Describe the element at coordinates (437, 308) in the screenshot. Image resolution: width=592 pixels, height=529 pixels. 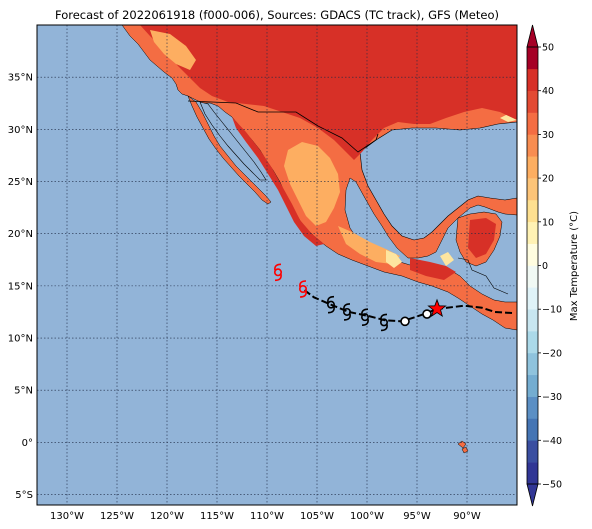
I see `genesis-star-icon` at that location.